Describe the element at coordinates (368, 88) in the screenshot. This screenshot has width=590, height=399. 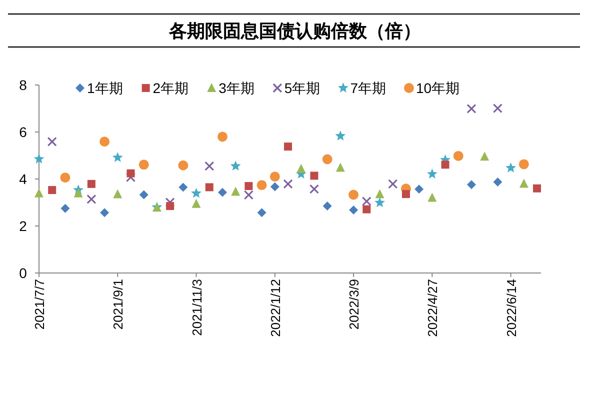
I see `legend-label: 7年期` at that location.